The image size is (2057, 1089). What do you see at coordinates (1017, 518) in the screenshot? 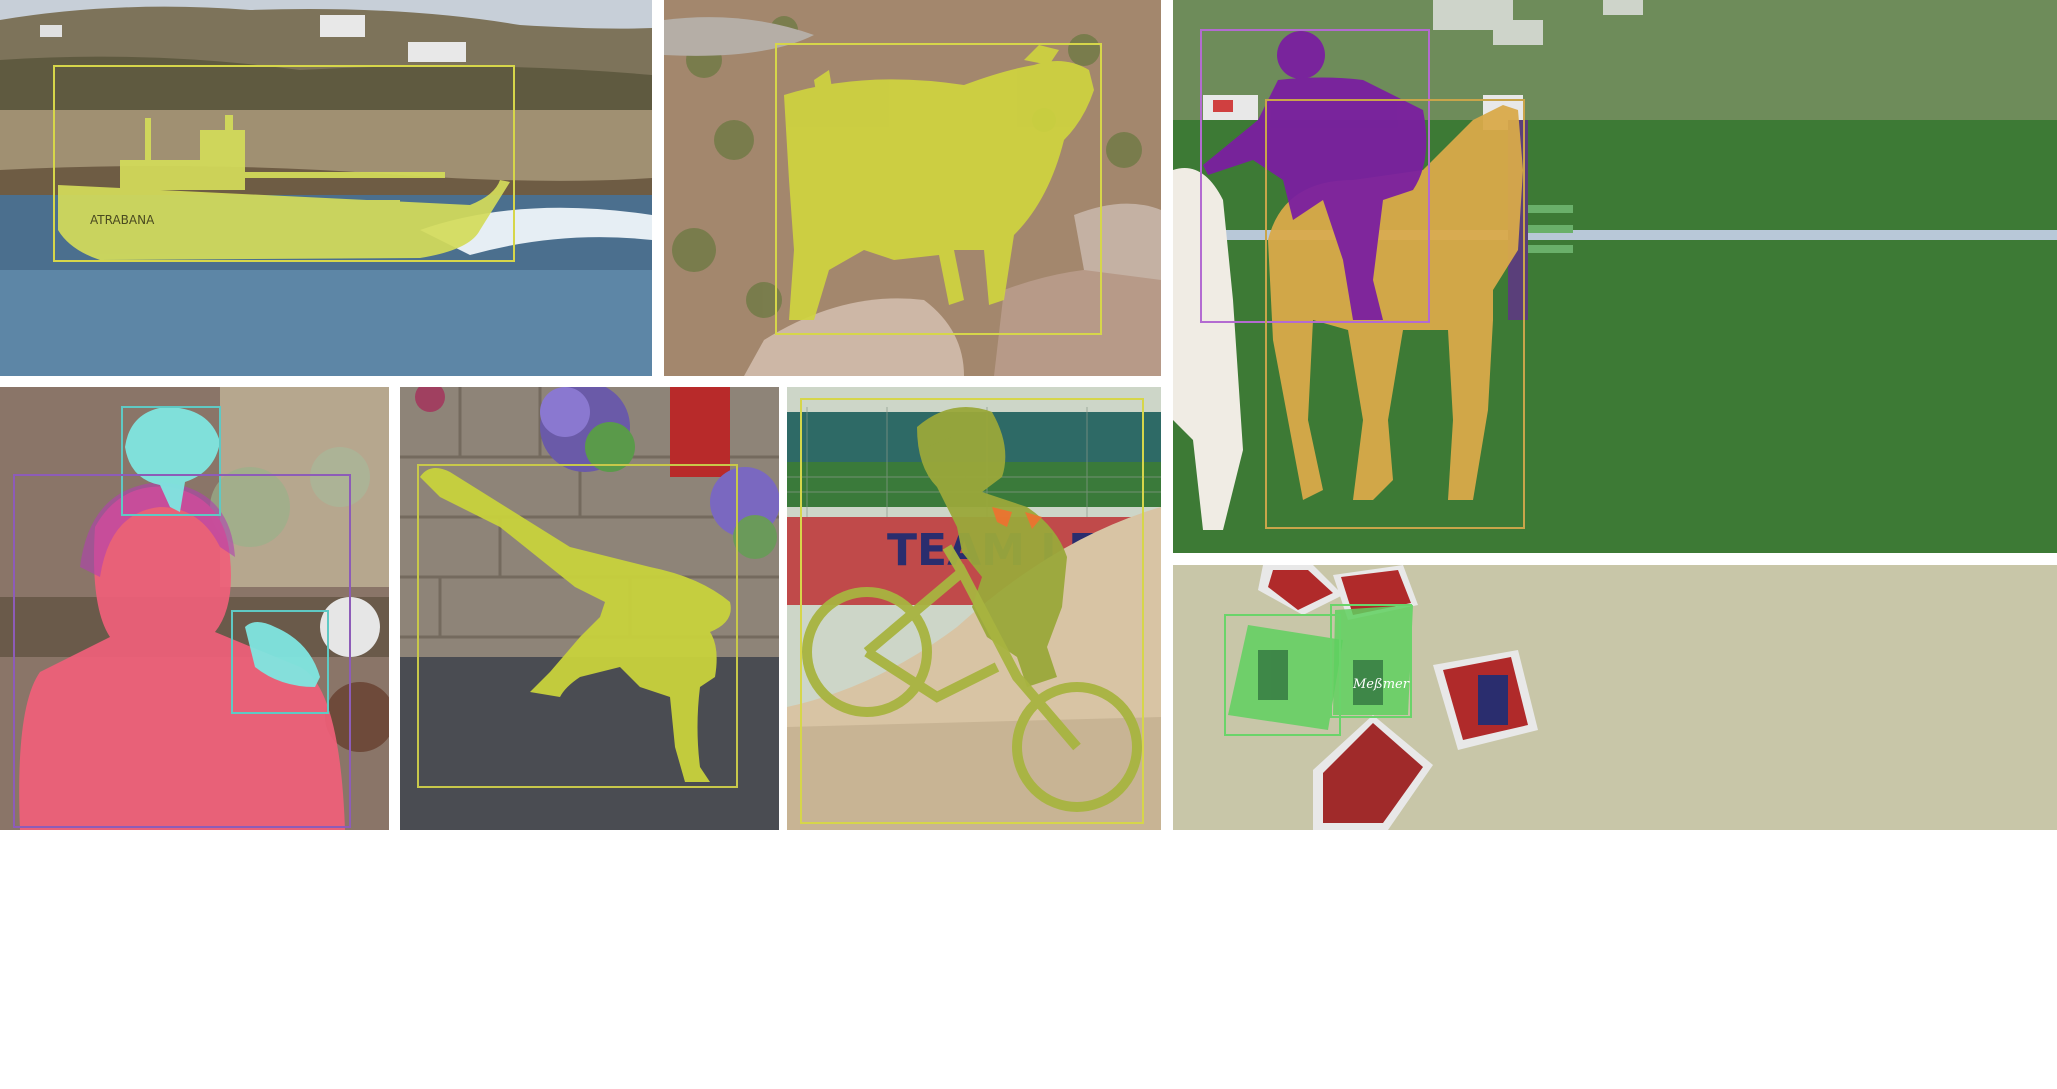
I see `bmx-rider-accent` at bounding box center [1017, 518].